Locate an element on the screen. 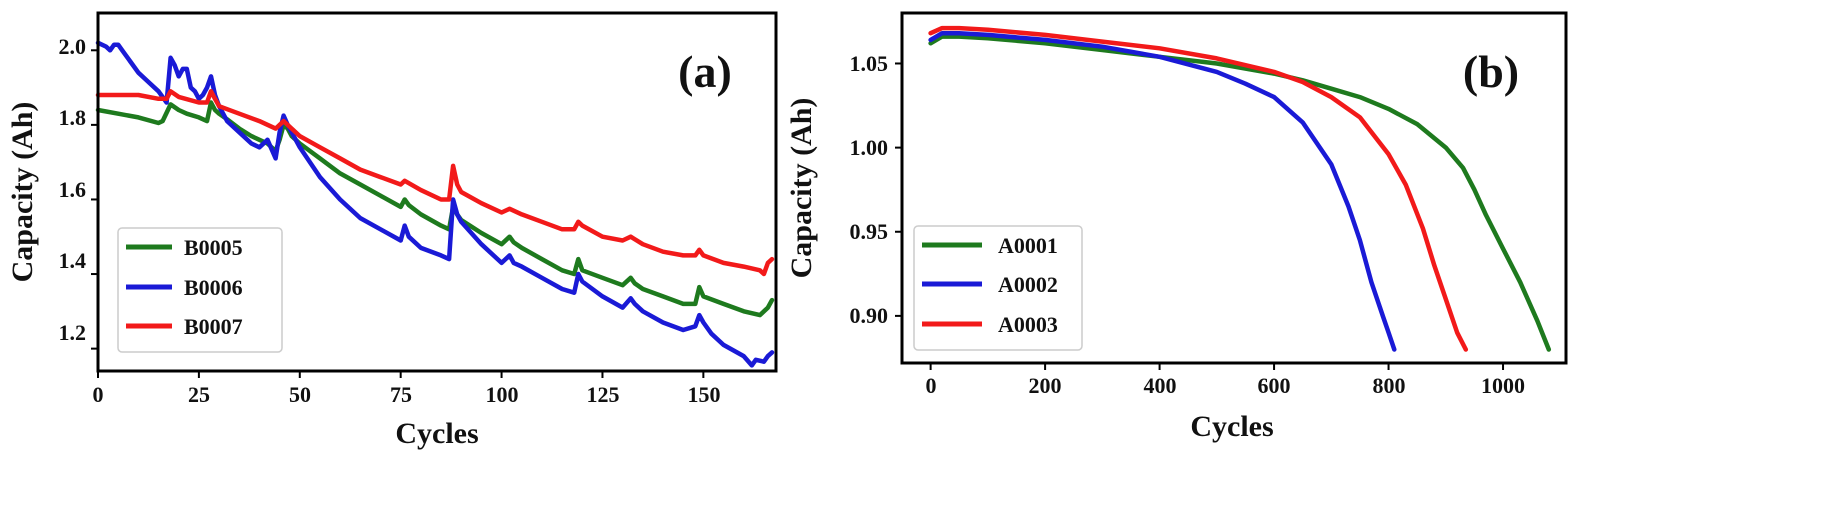  y-tick-label-b: 1.05 is located at coordinates (869, 63).